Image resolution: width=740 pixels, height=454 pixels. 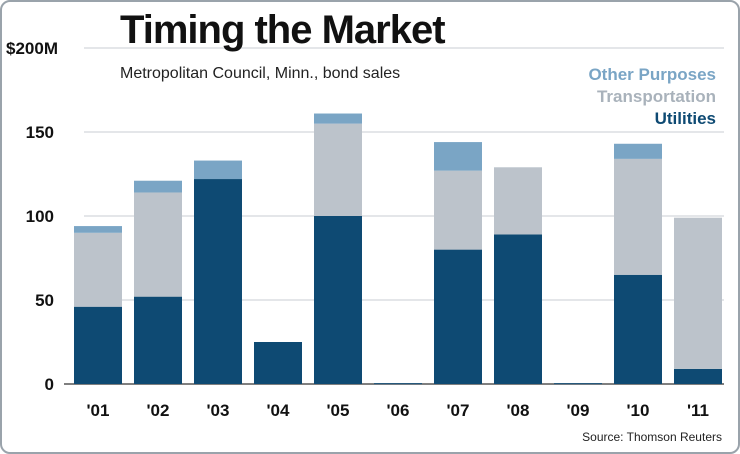 What do you see at coordinates (698, 410) in the screenshot?
I see `x-tick-10: '11` at bounding box center [698, 410].